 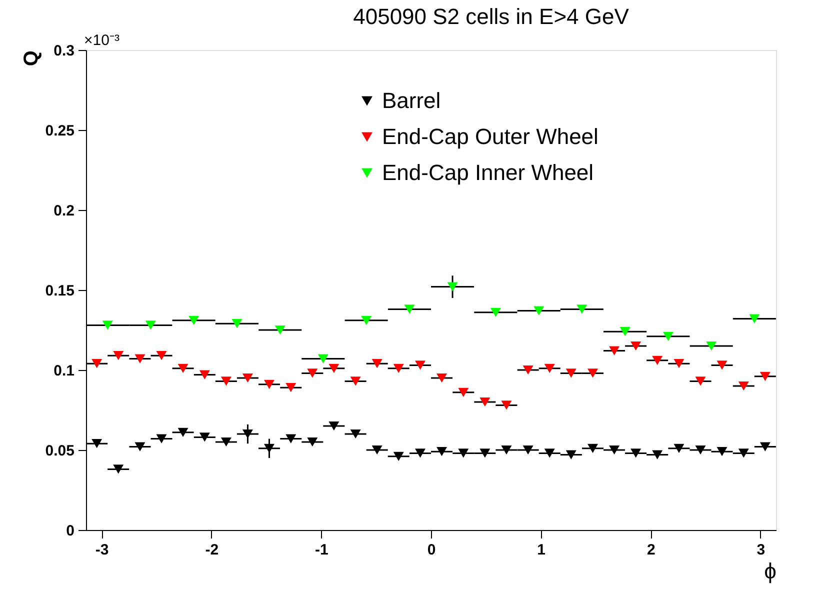 What do you see at coordinates (411, 100) in the screenshot?
I see `legend-label: Barrel` at bounding box center [411, 100].